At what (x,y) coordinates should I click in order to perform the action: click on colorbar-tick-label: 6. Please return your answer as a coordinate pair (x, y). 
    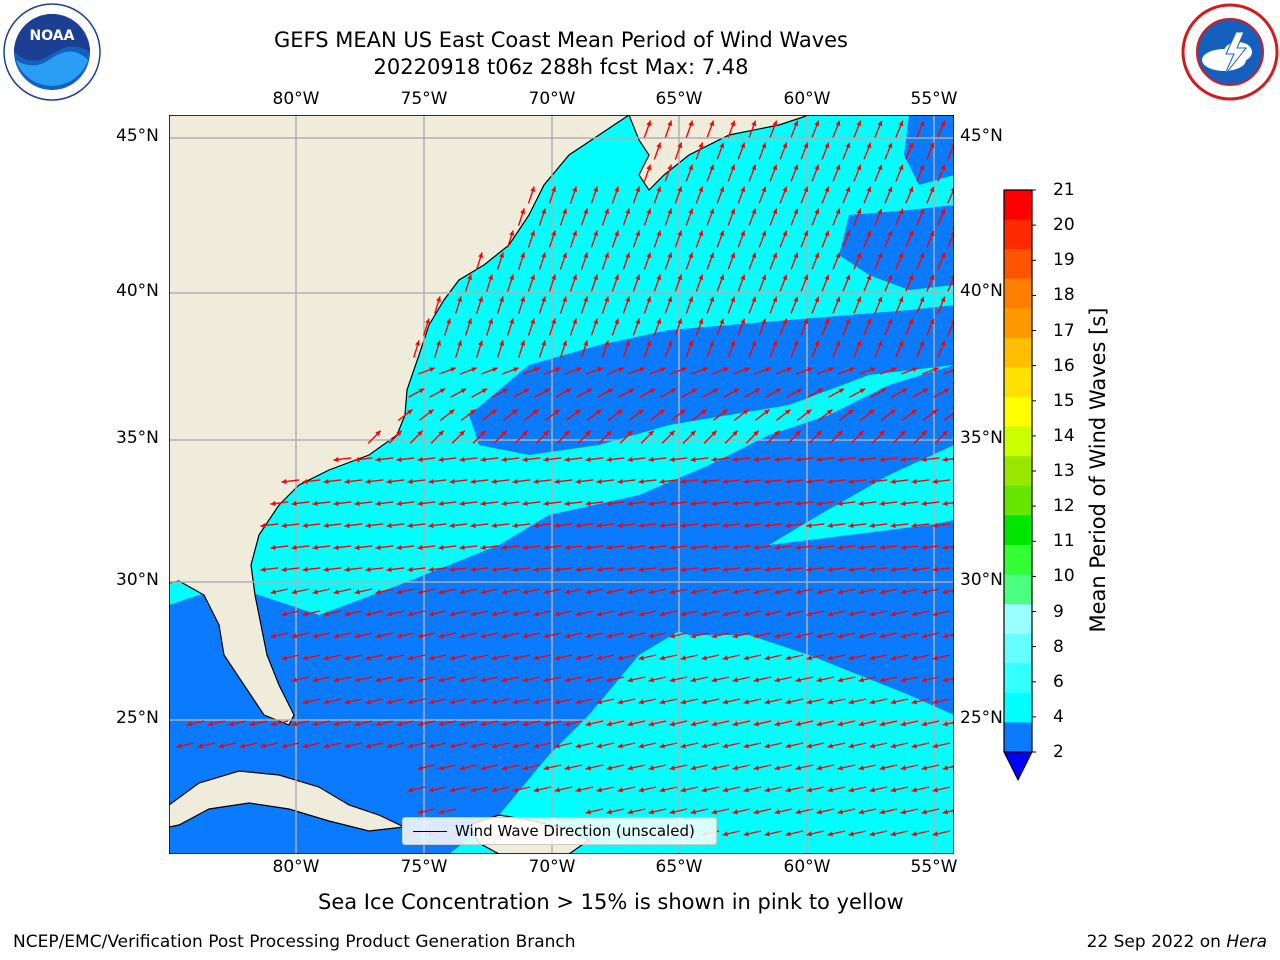
    Looking at the image, I should click on (1058, 681).